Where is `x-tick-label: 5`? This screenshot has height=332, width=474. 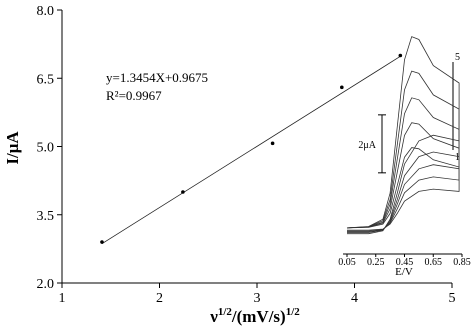
x-tick-label: 5 is located at coordinates (452, 298).